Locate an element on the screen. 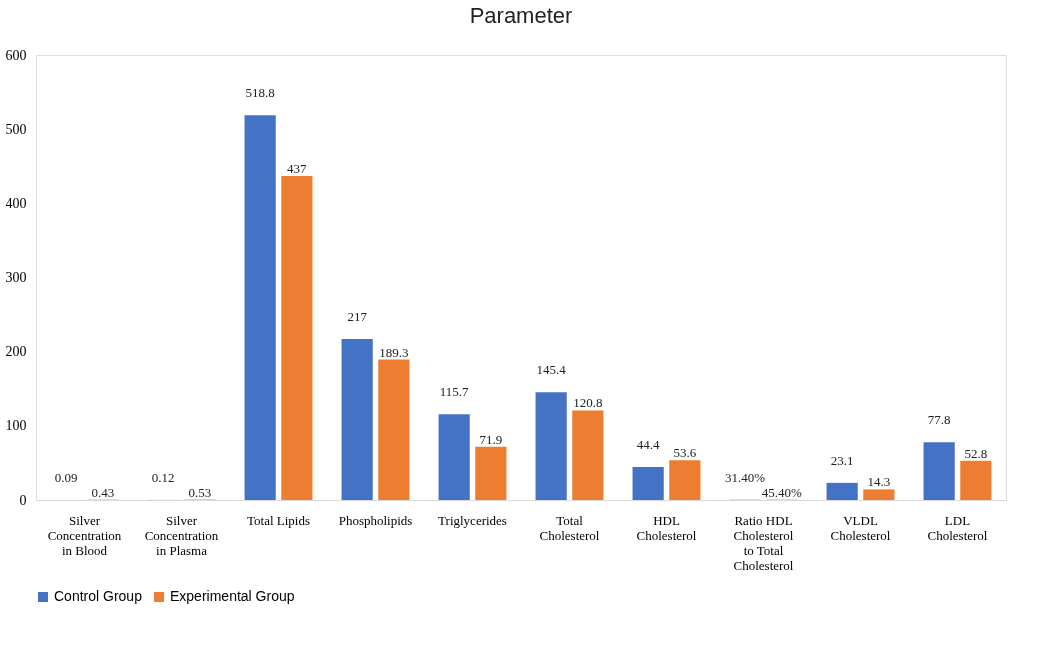 The width and height of the screenshot is (1053, 671). legend-label: Experimental Group is located at coordinates (232, 596).